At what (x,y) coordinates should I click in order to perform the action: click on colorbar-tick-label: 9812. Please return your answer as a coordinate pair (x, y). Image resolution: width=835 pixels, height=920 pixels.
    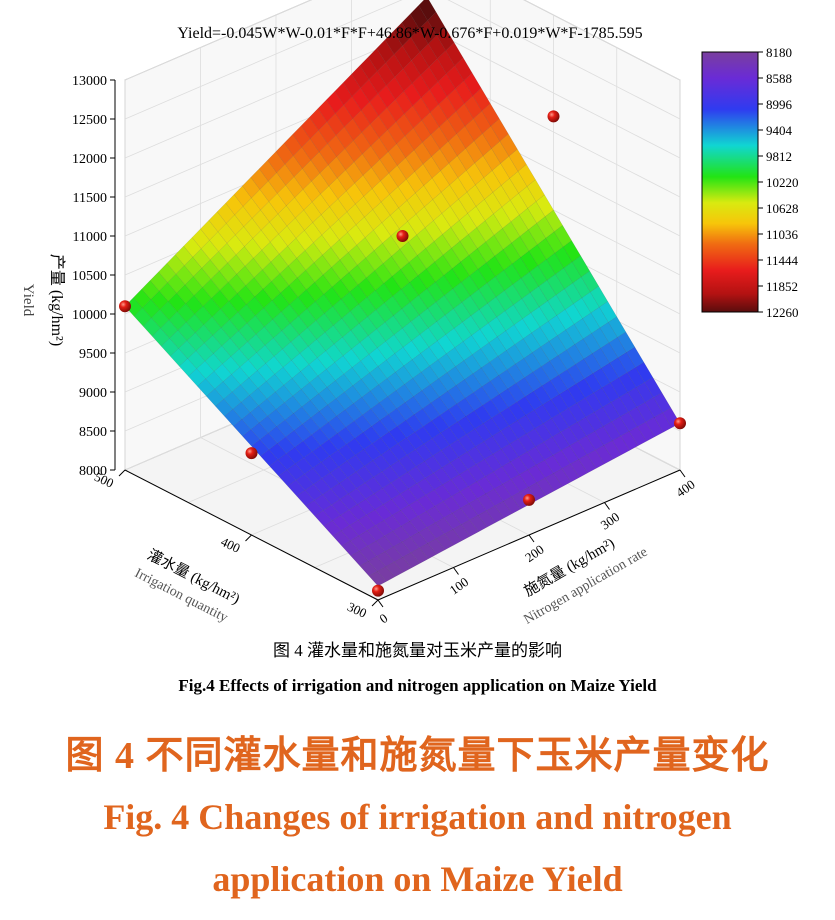
    Looking at the image, I should click on (779, 156).